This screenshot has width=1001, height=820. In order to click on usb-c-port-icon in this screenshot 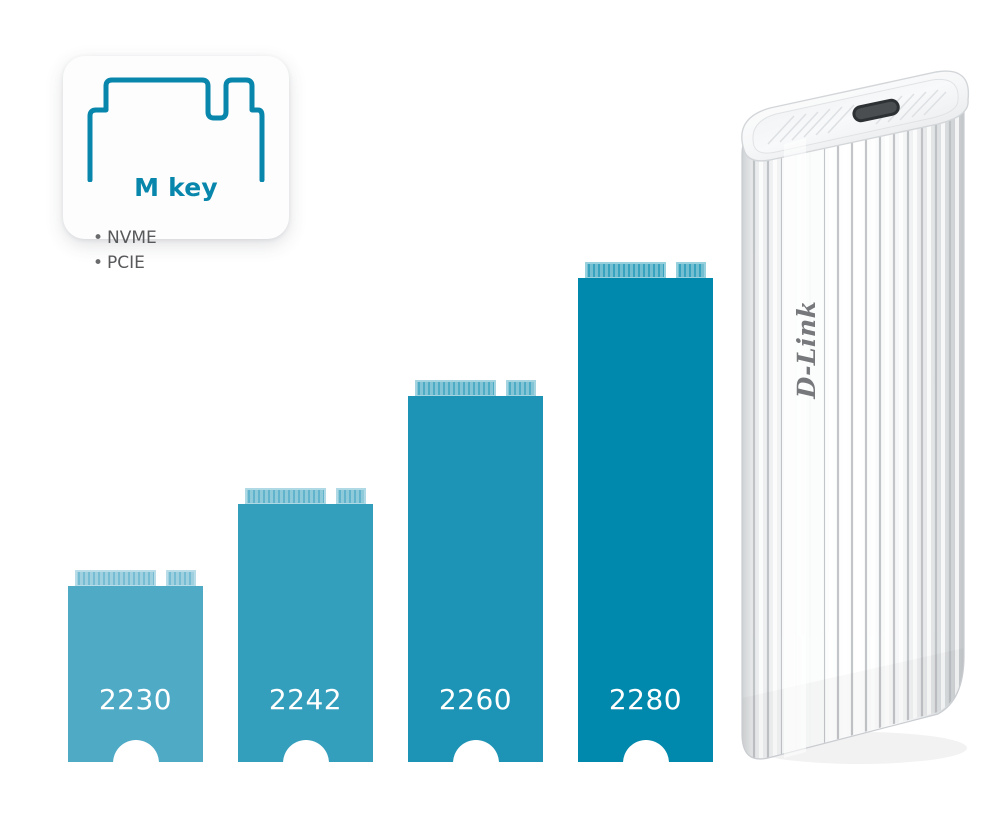, I will do `click(876, 110)`.